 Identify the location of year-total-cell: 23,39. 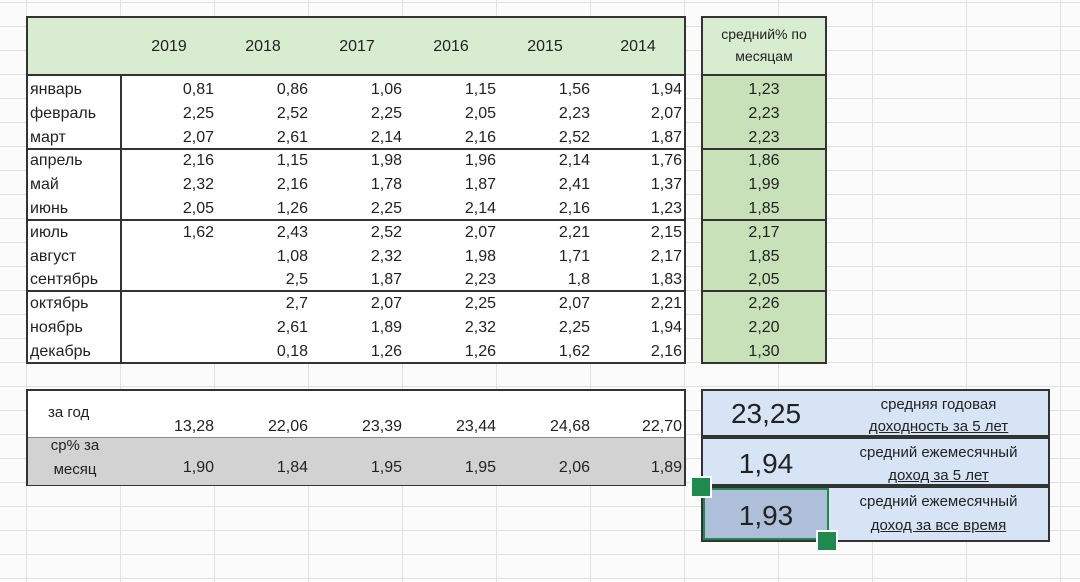
(381, 426).